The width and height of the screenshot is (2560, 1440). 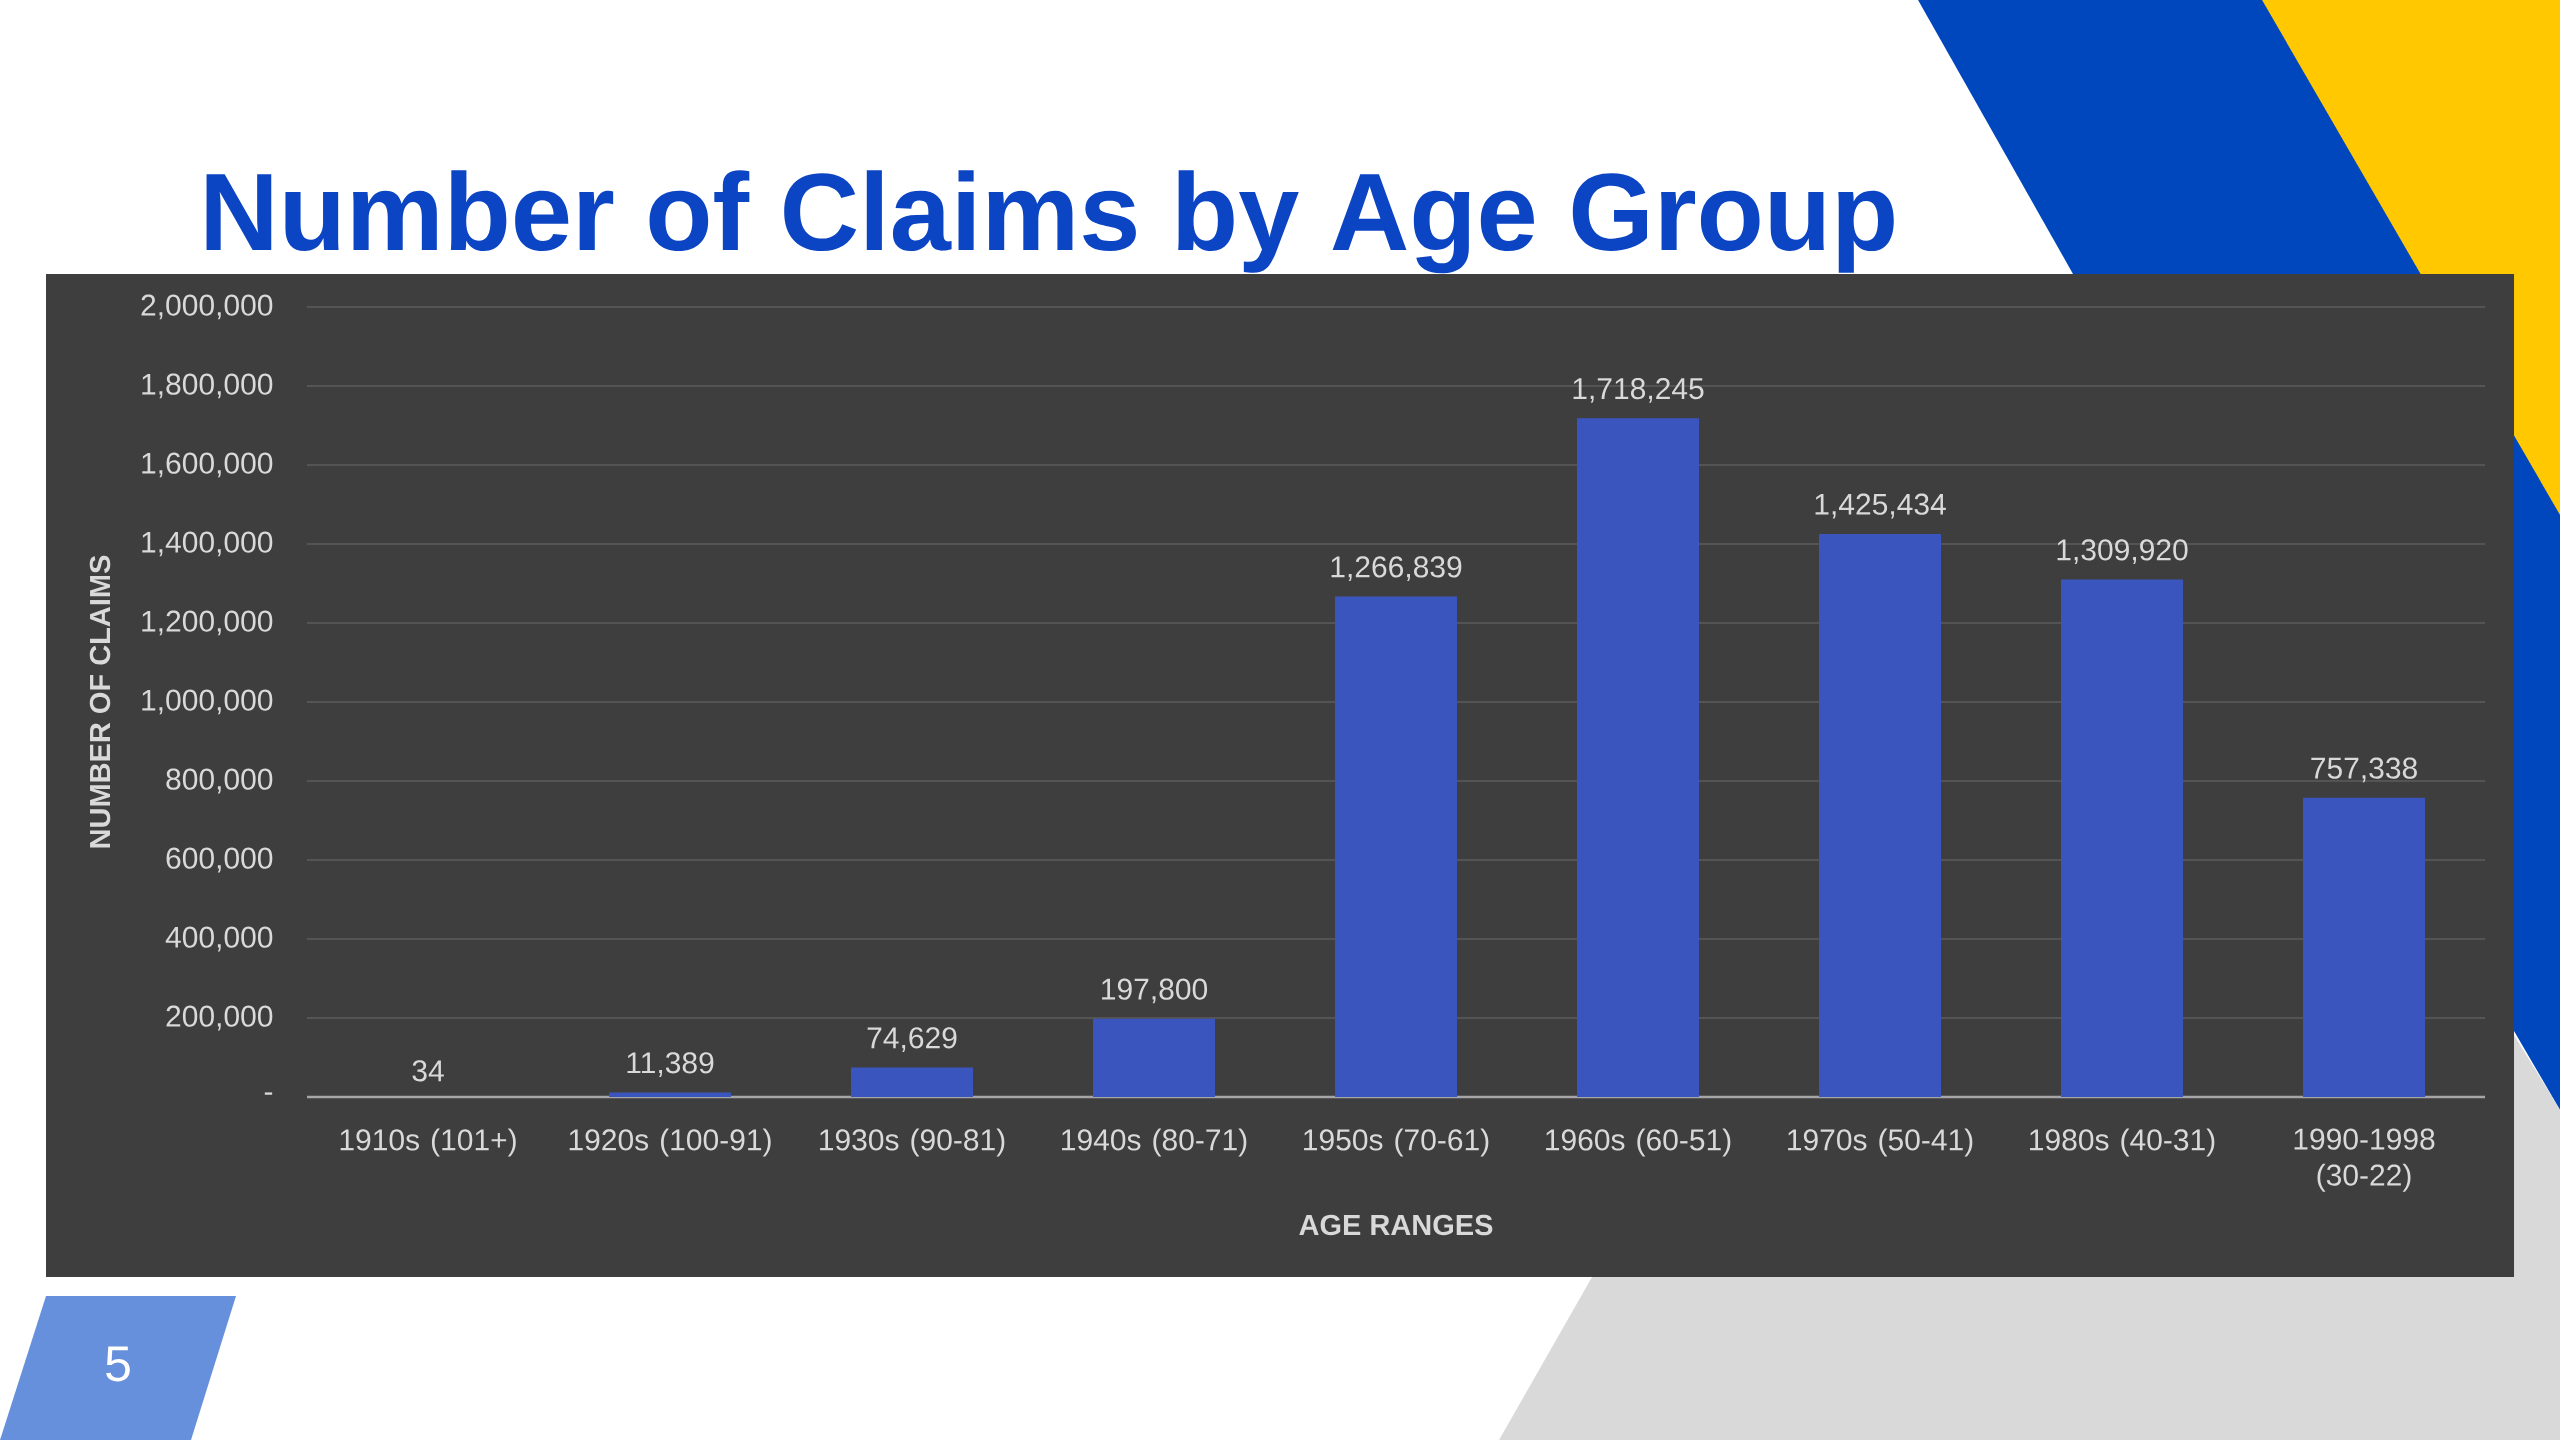 I want to click on chart-title: Number of Claims by Age Group, so click(x=1050, y=222).